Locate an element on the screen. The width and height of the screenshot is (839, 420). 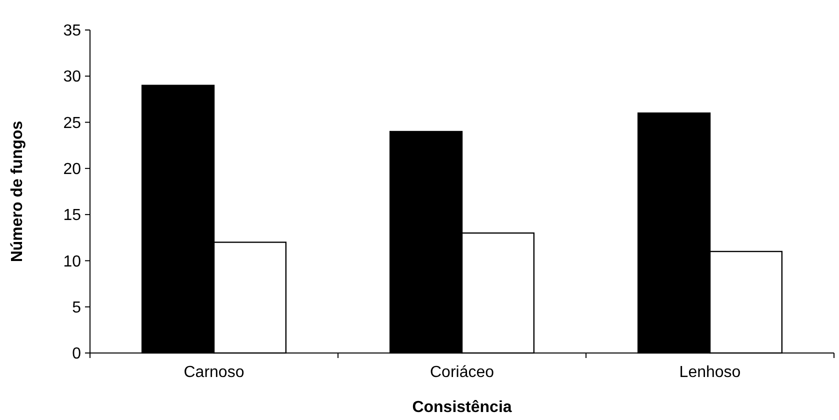
y-tick-label: 30 is located at coordinates (72, 77).